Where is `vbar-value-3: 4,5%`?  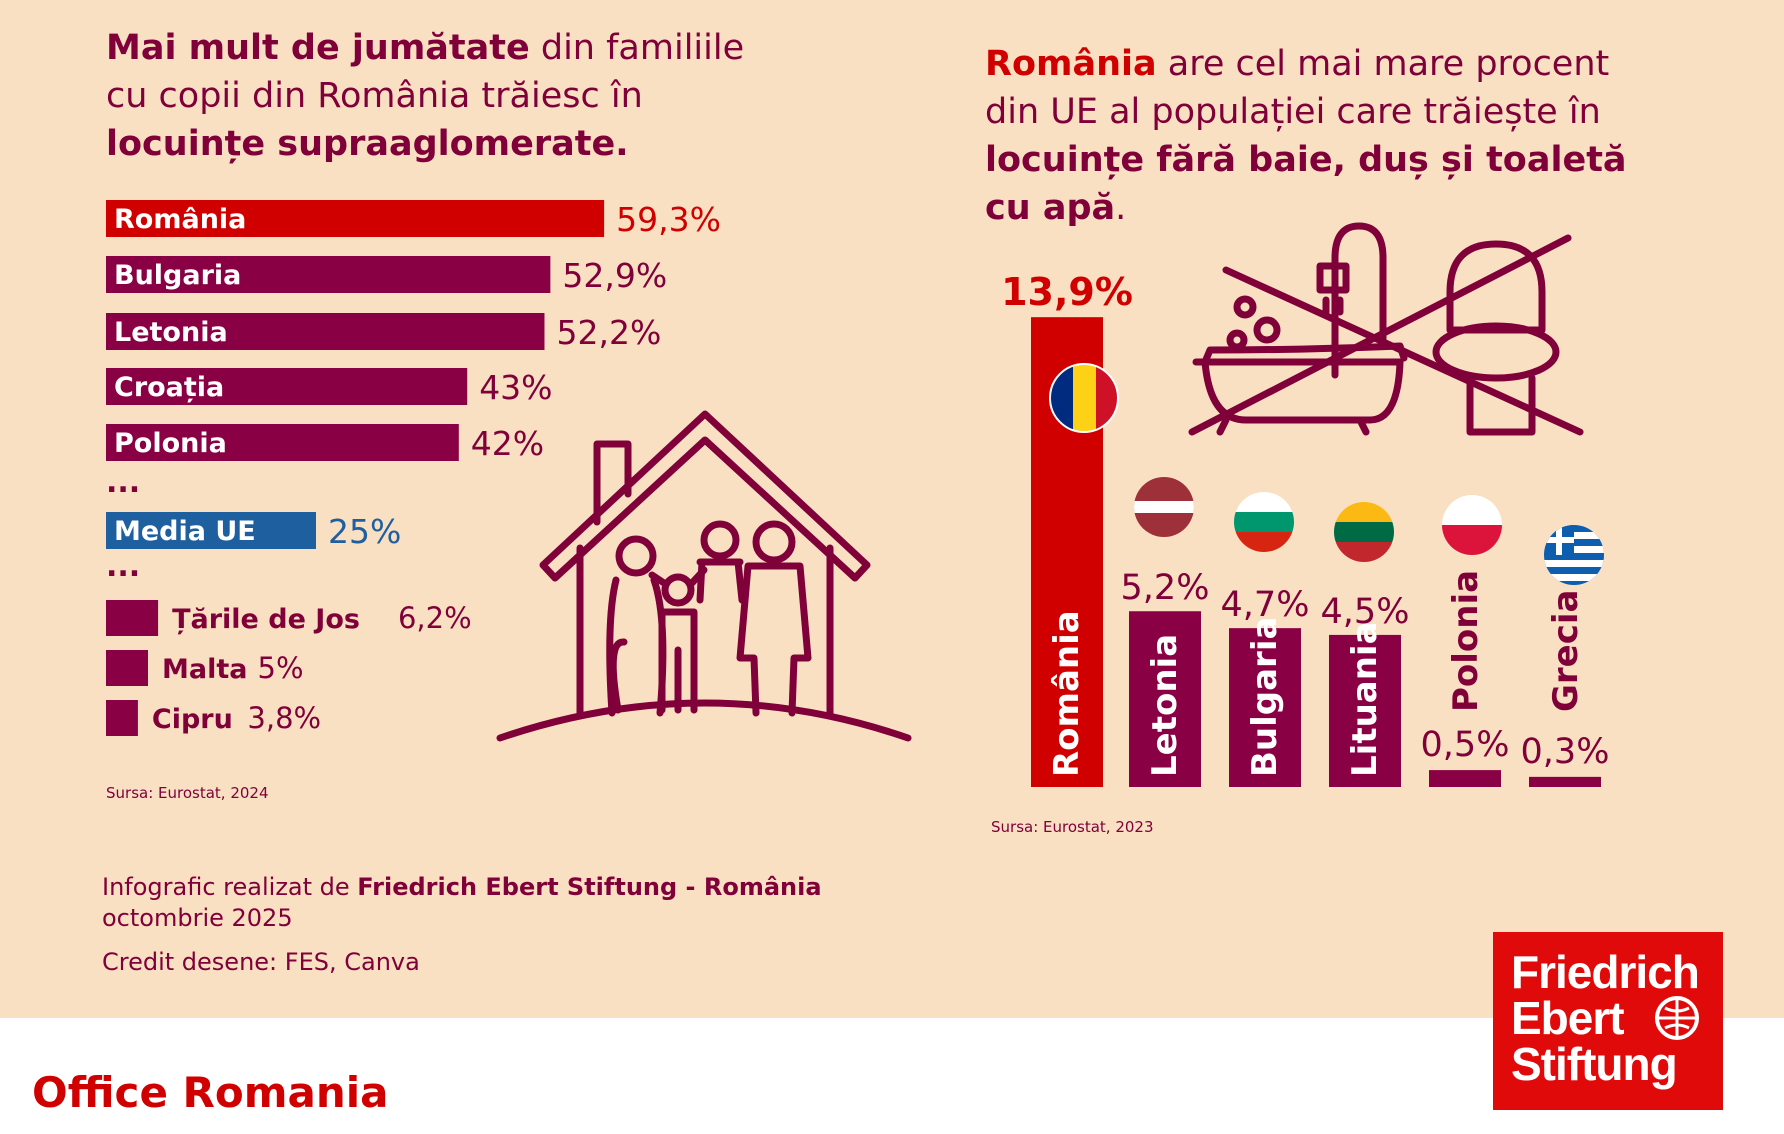
vbar-value-3: 4,5% is located at coordinates (1365, 612).